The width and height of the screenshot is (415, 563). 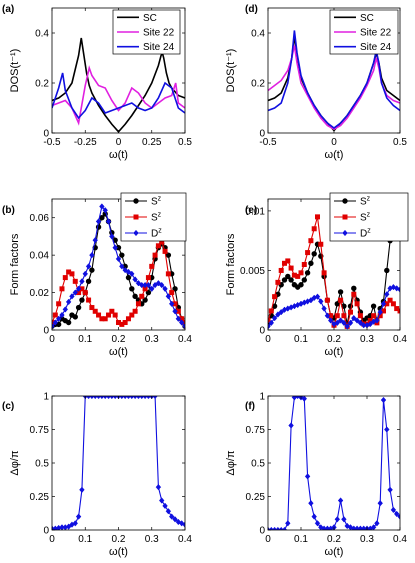 What do you see at coordinates (136, 233) in the screenshot?
I see `legend-marker` at bounding box center [136, 233].